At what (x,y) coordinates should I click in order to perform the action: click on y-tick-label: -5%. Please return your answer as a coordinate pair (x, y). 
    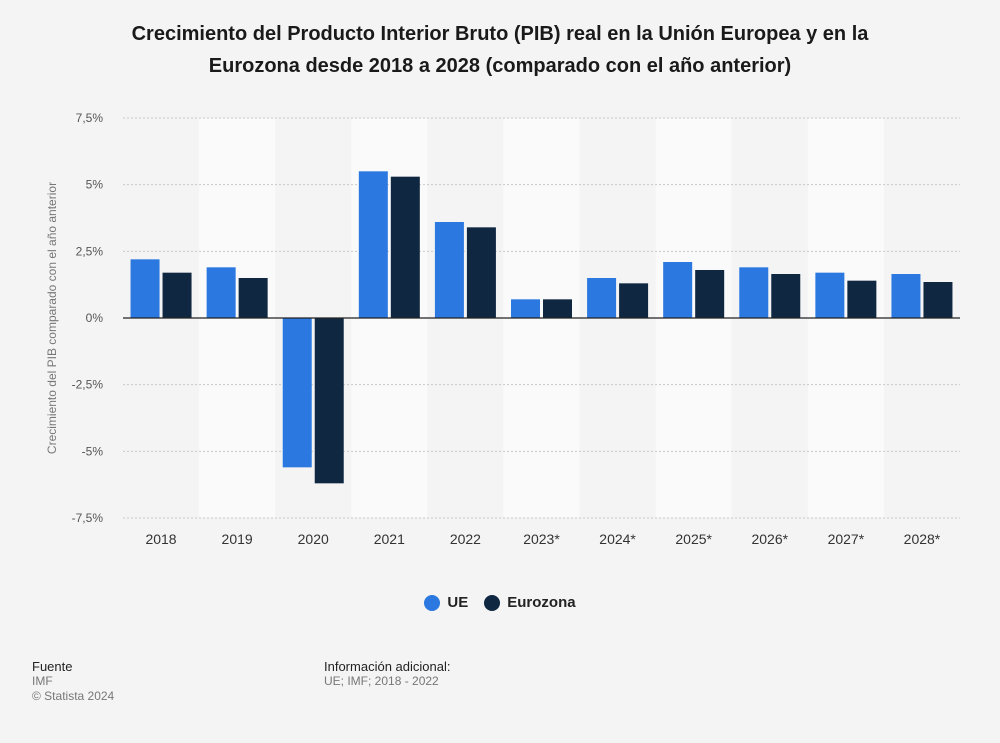
    Looking at the image, I should click on (93, 451).